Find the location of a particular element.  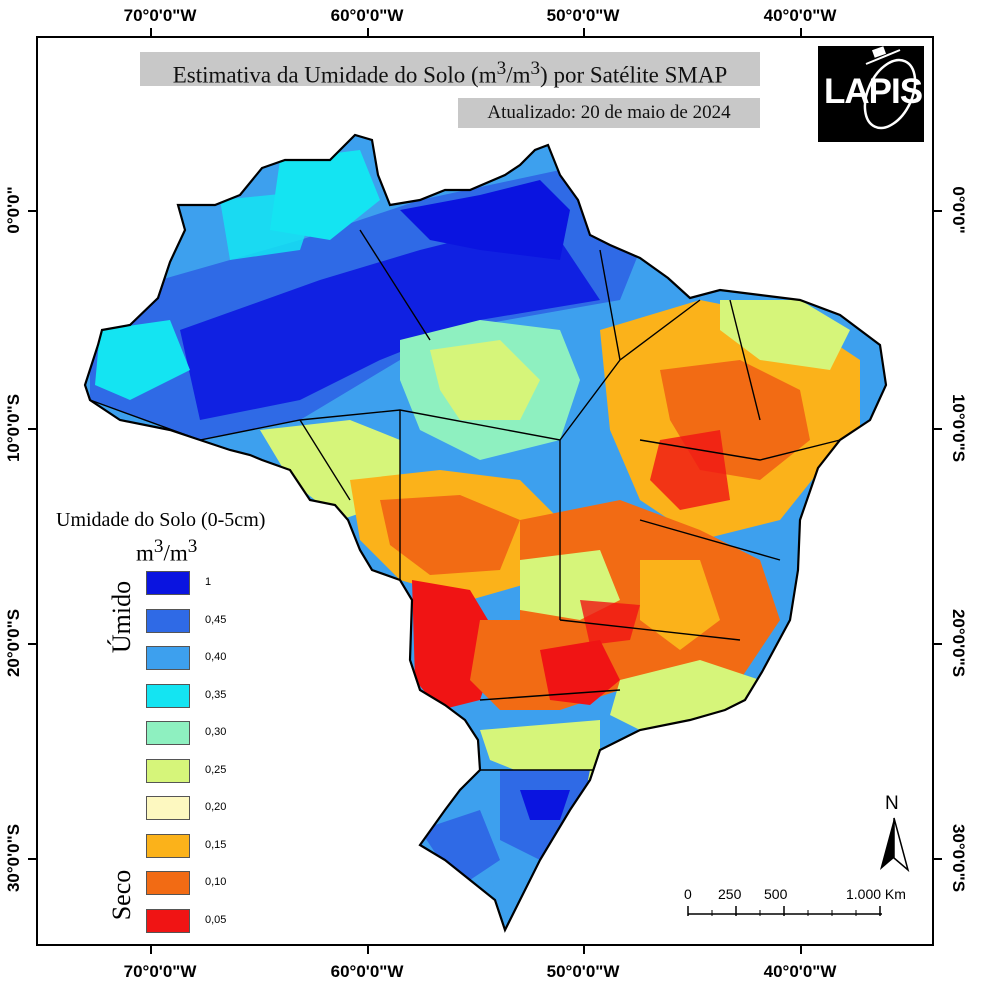

scale-label: 1.000 Km is located at coordinates (876, 894).